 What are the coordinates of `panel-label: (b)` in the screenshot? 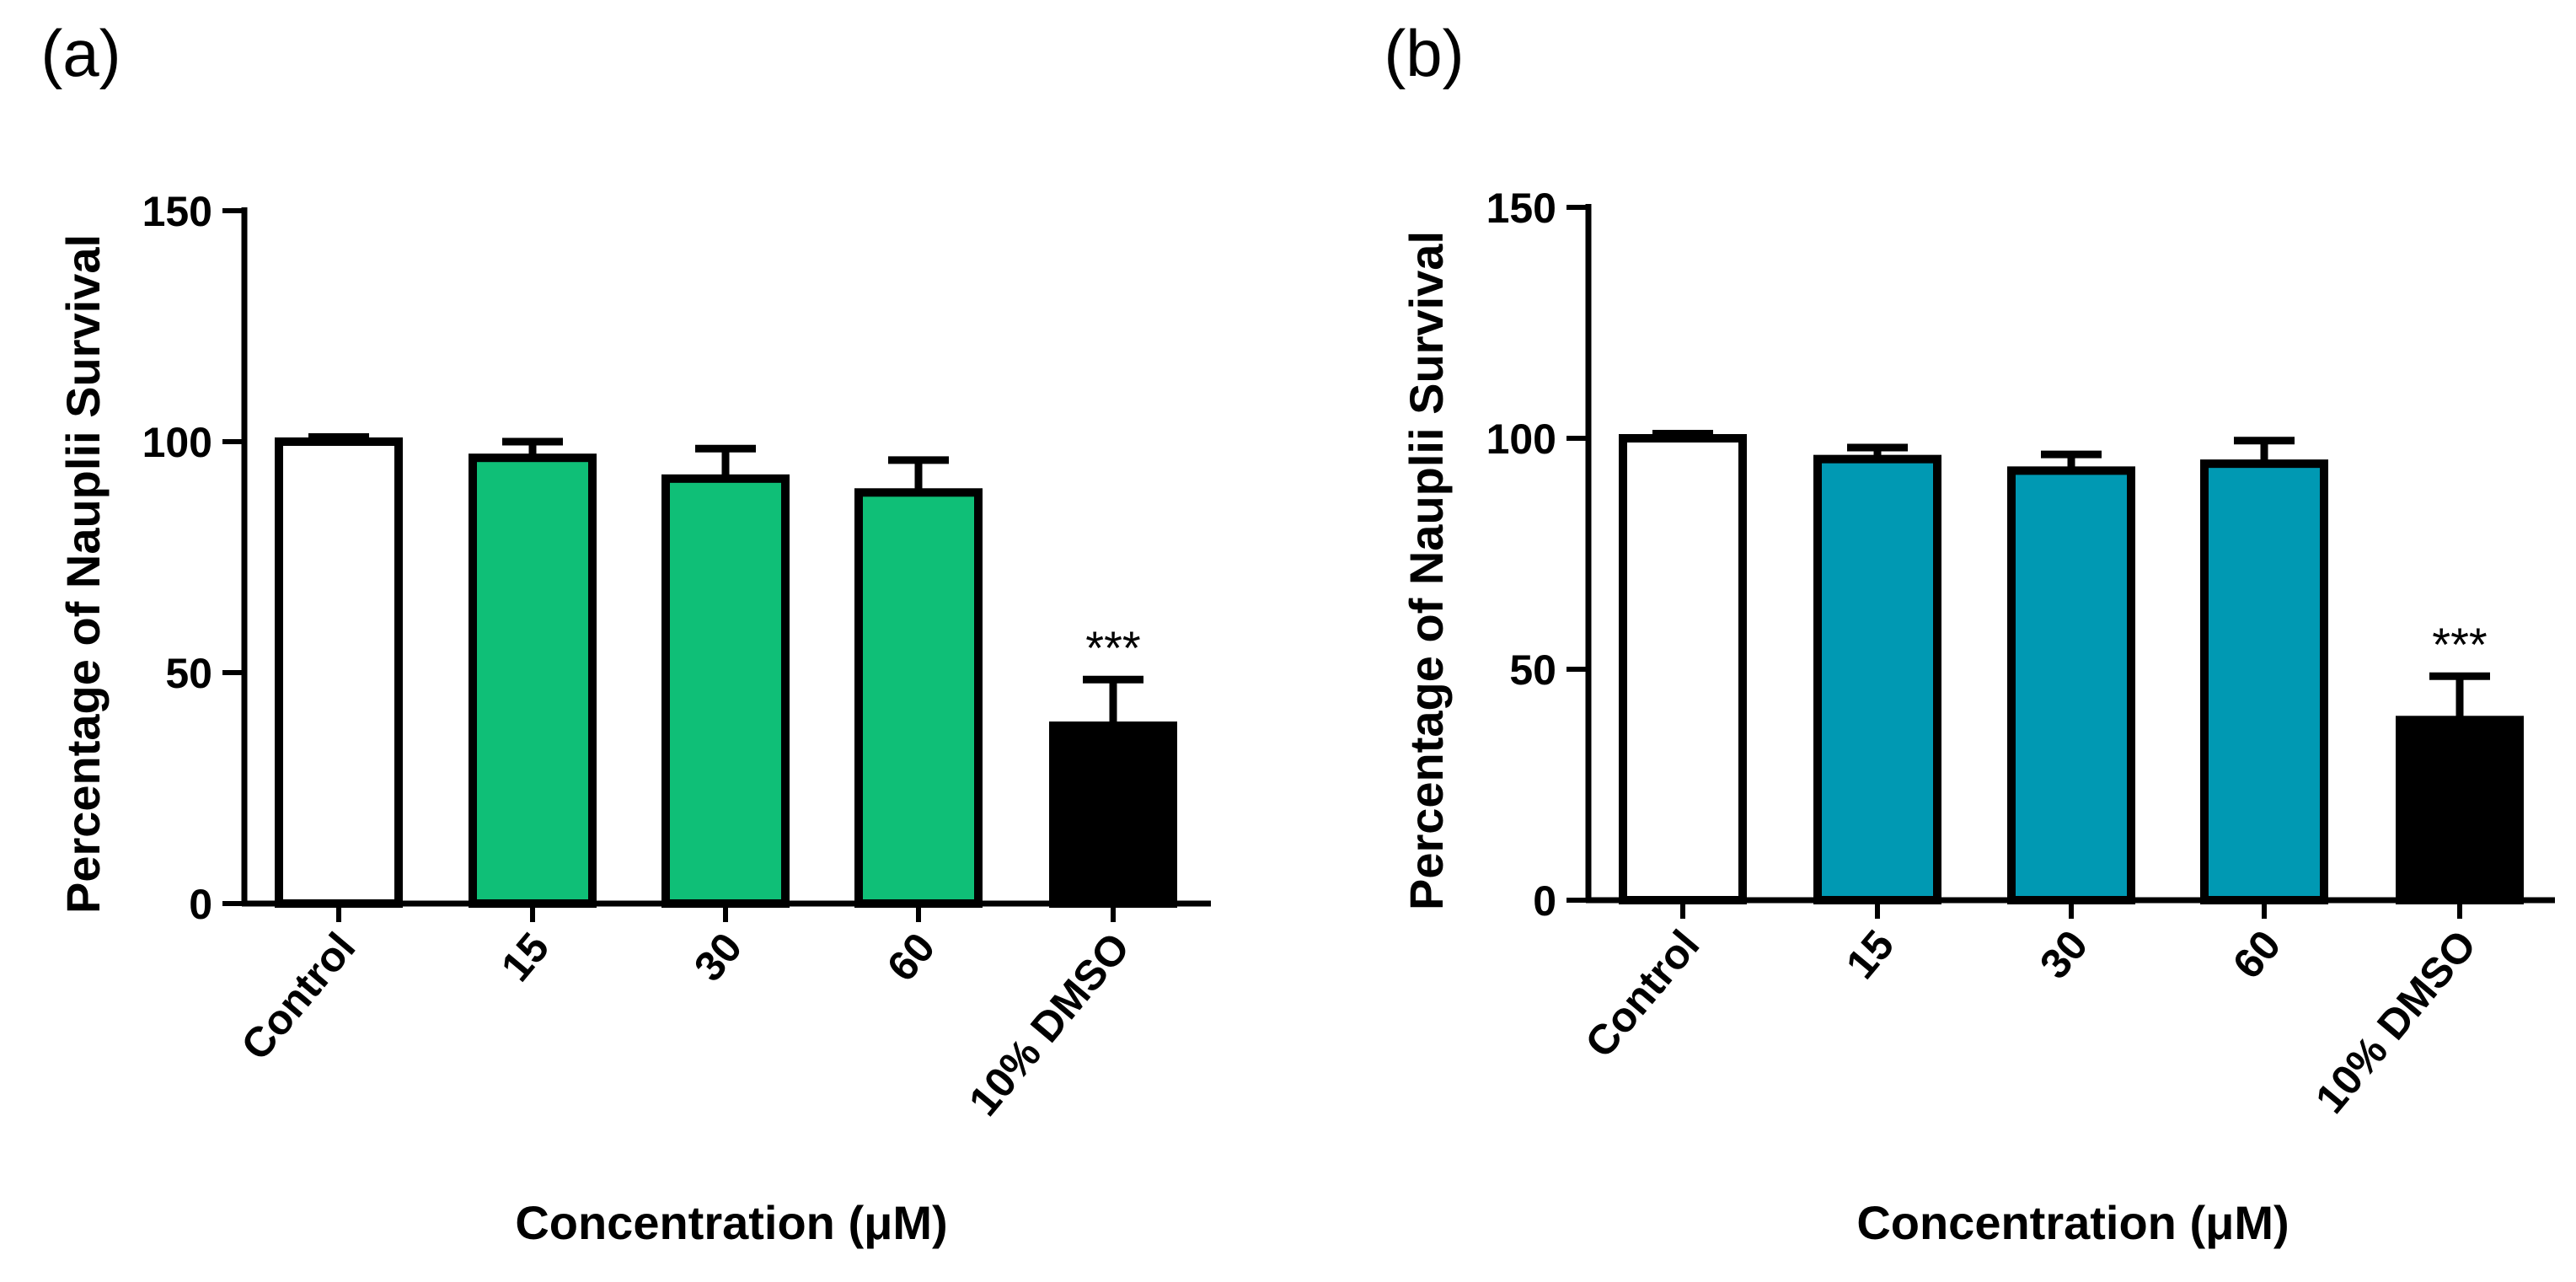 It's located at (1424, 53).